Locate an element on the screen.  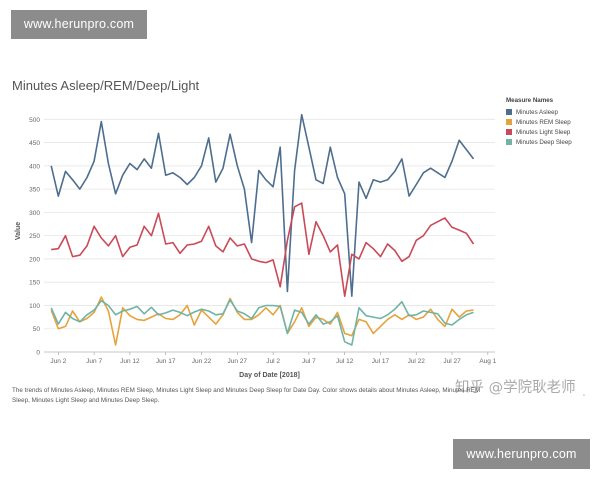
x-tick-label: Jul 22 is located at coordinates (417, 361).